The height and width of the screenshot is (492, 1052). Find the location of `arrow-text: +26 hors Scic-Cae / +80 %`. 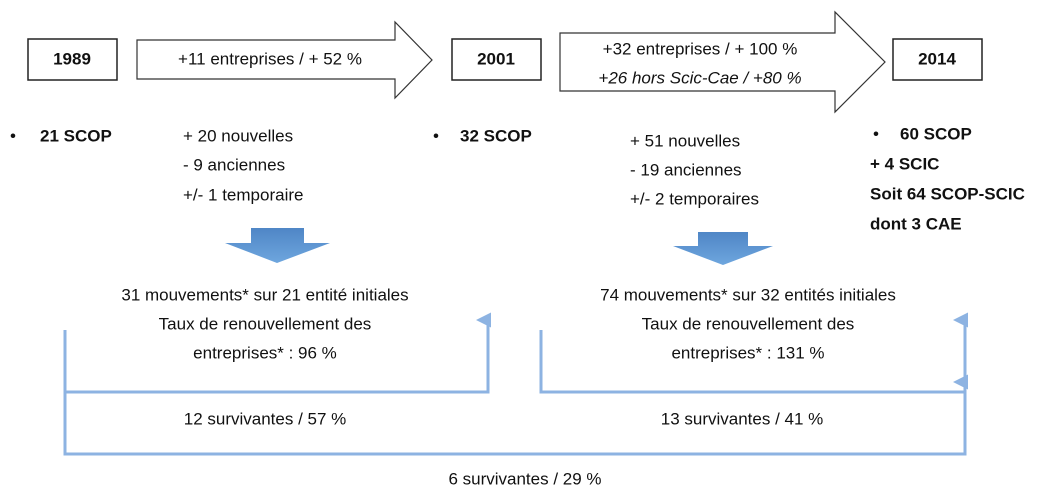

arrow-text: +26 hors Scic-Cae / +80 % is located at coordinates (699, 77).